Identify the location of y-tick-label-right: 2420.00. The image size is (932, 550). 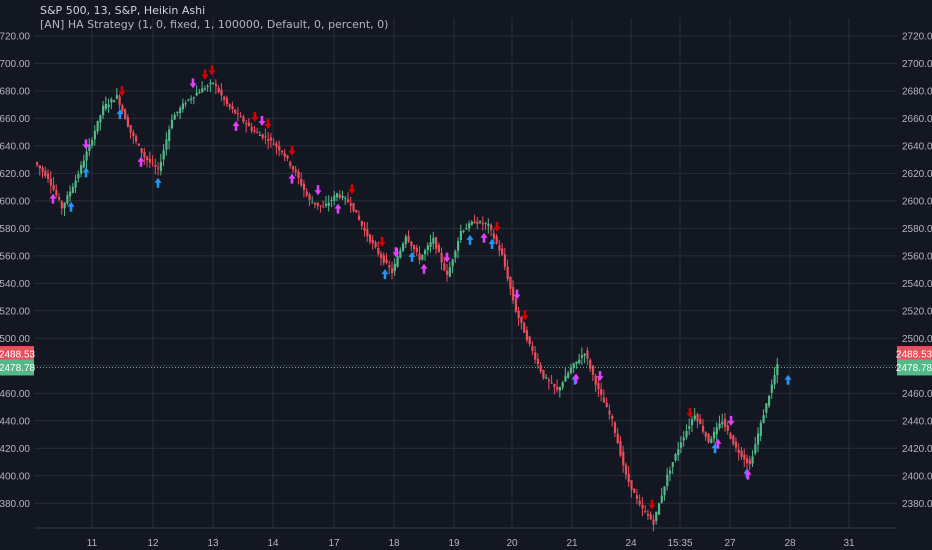
(917, 449).